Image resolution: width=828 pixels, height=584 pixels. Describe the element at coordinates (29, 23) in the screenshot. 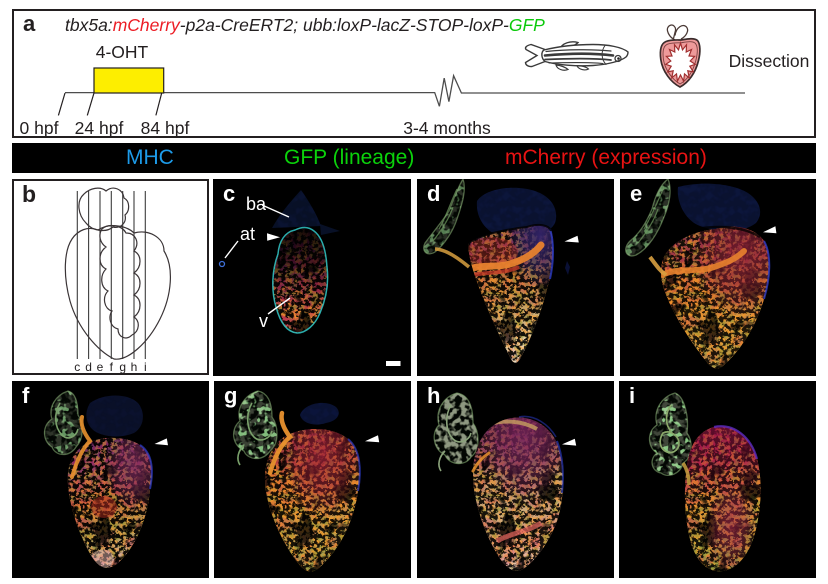

I see `svg-text: a` at that location.